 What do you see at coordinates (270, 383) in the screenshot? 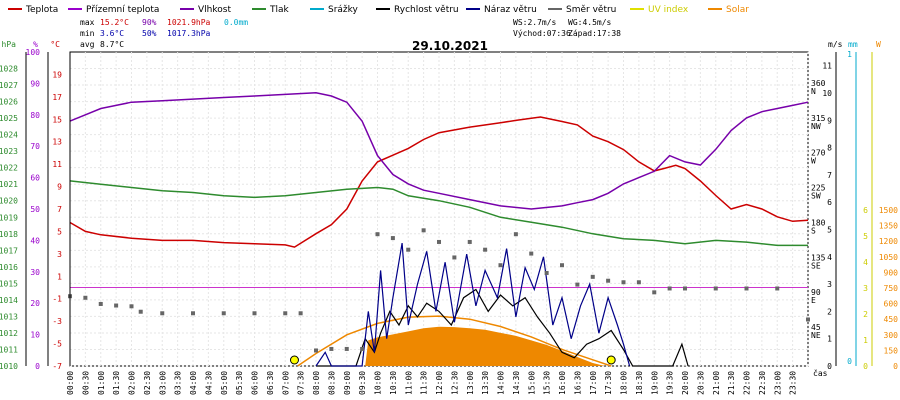
I see `x-tick-label: 06:30` at bounding box center [270, 383].